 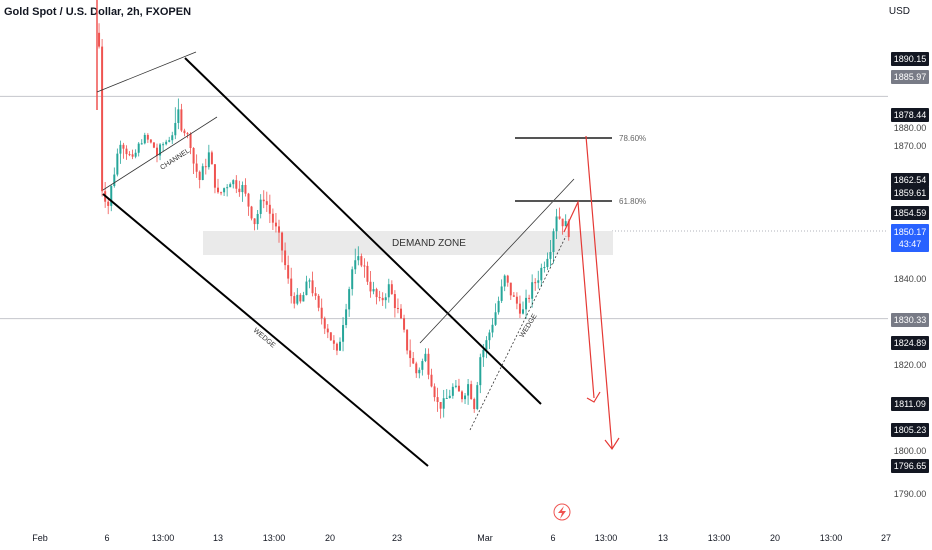 I want to click on rising-wedge-lower, so click(x=518, y=333).